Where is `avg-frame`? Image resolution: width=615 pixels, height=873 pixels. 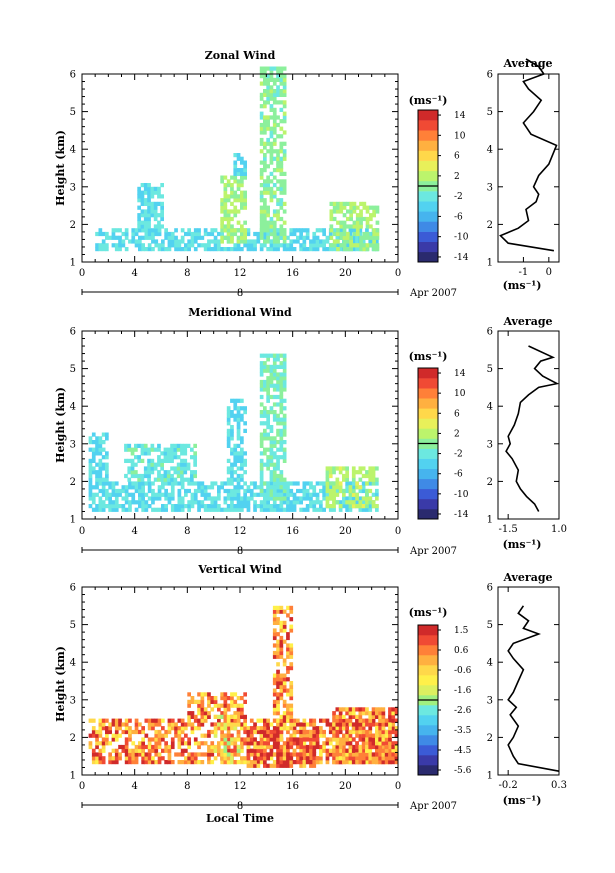 avg-frame is located at coordinates (528, 681).